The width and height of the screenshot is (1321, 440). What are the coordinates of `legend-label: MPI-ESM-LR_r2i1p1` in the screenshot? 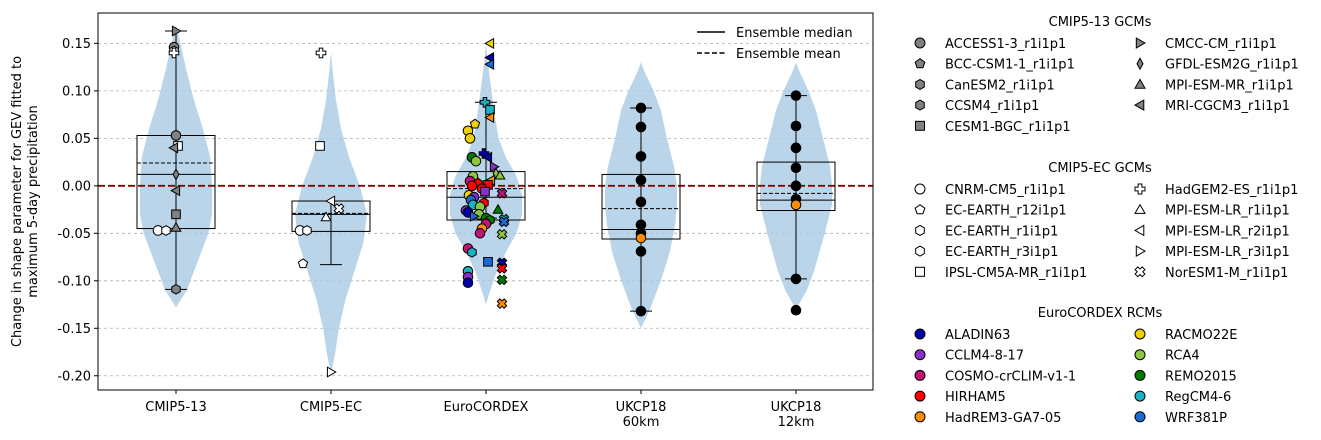 It's located at (1227, 231).